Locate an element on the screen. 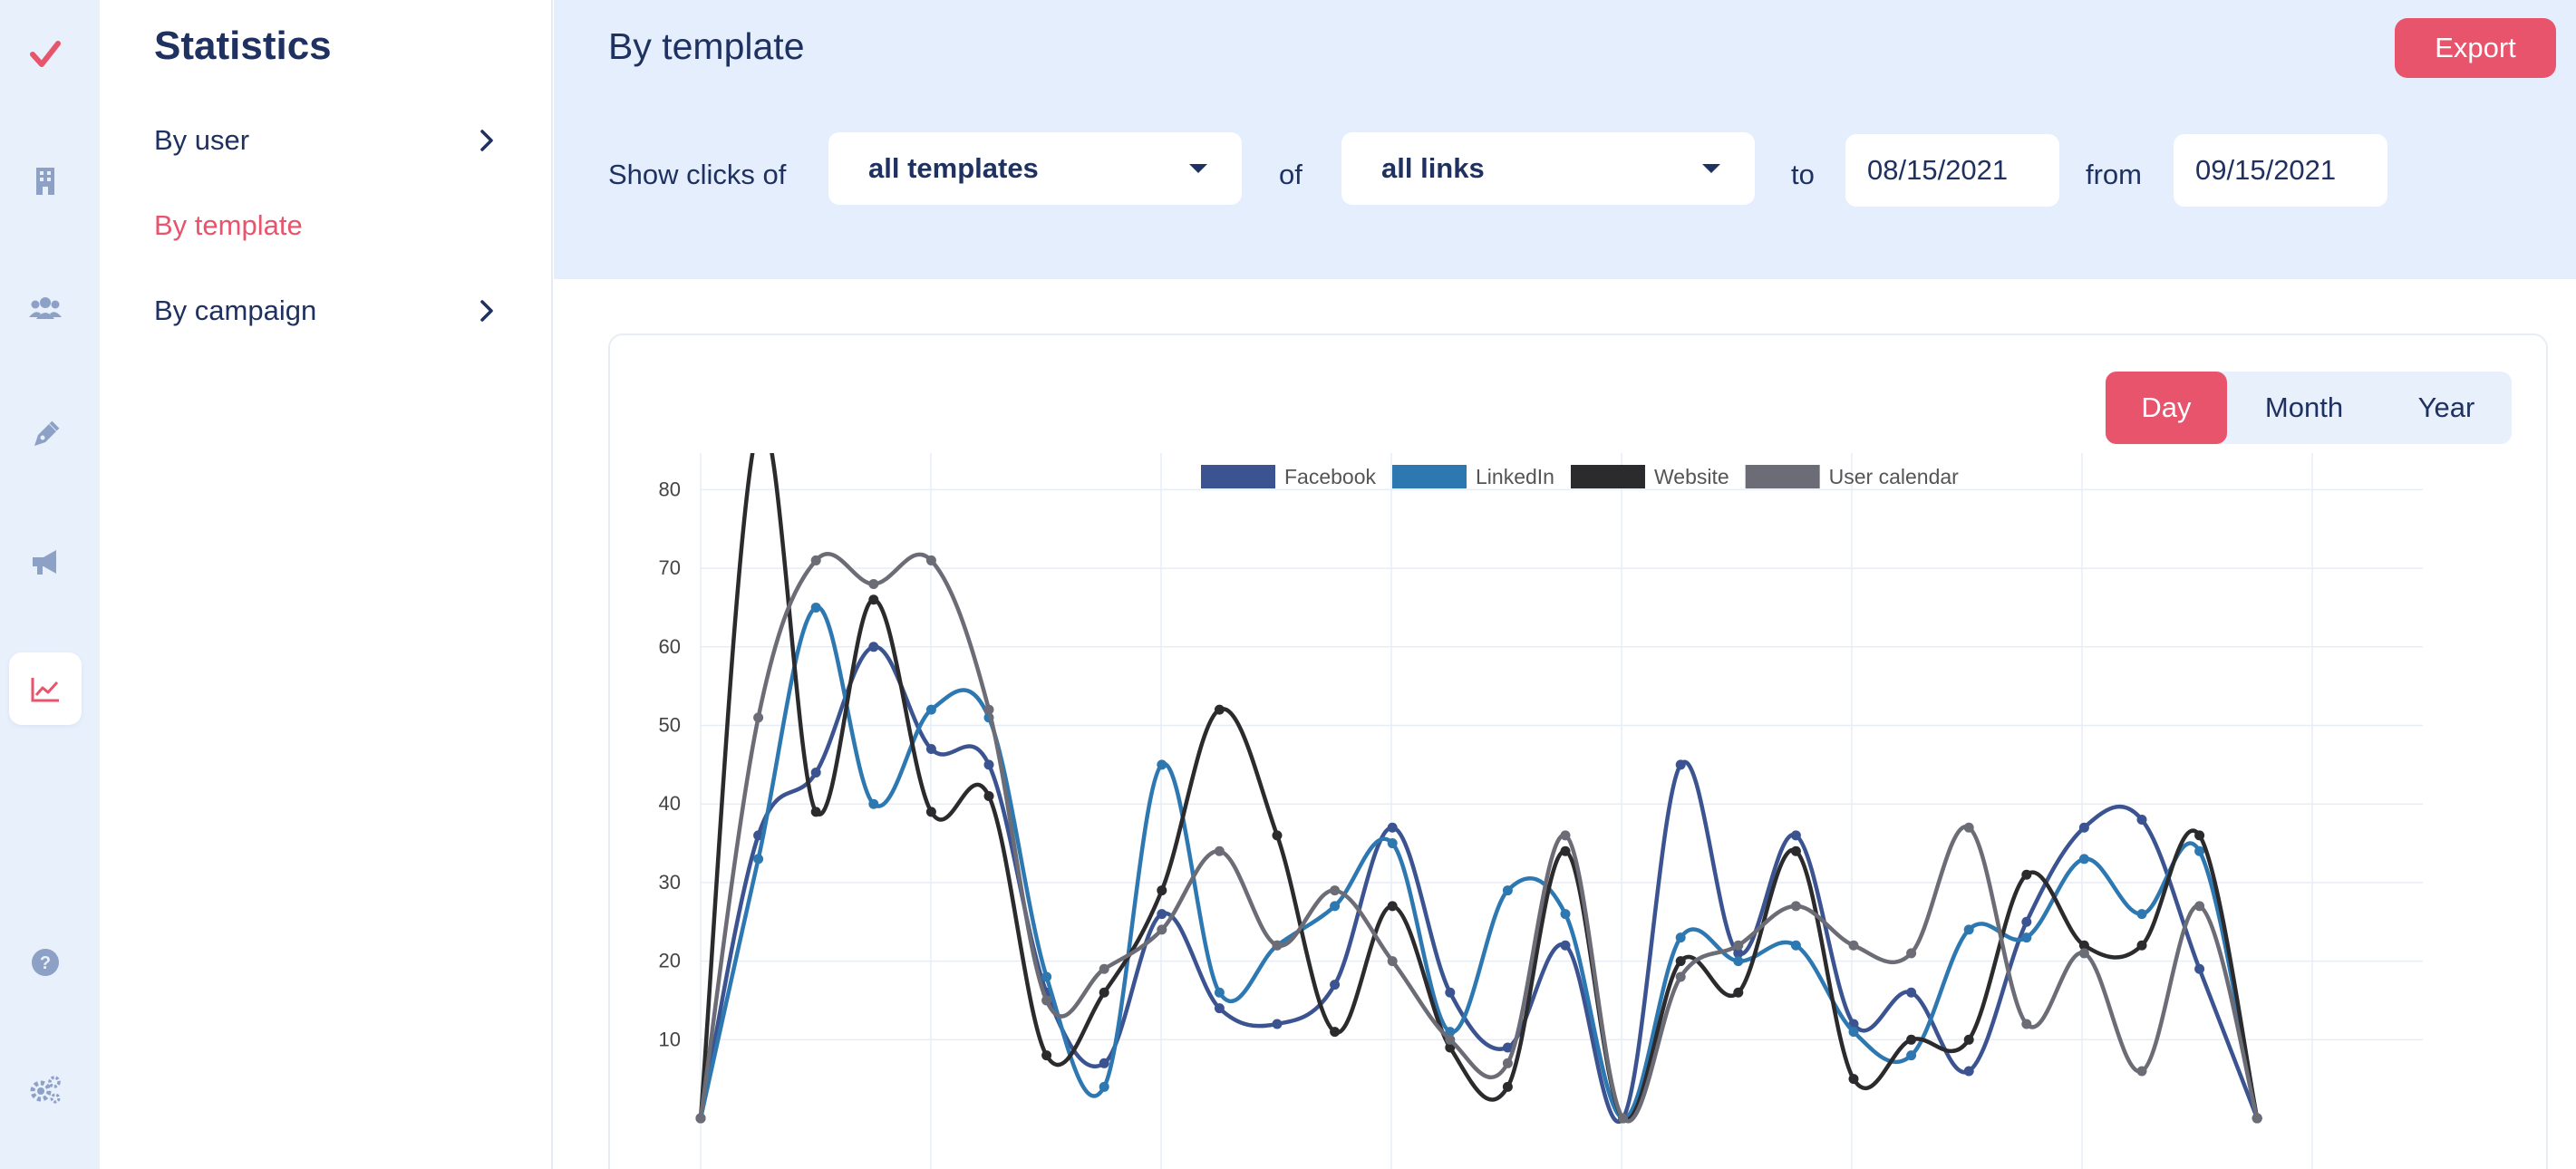  period-day-button: Day is located at coordinates (2166, 408).